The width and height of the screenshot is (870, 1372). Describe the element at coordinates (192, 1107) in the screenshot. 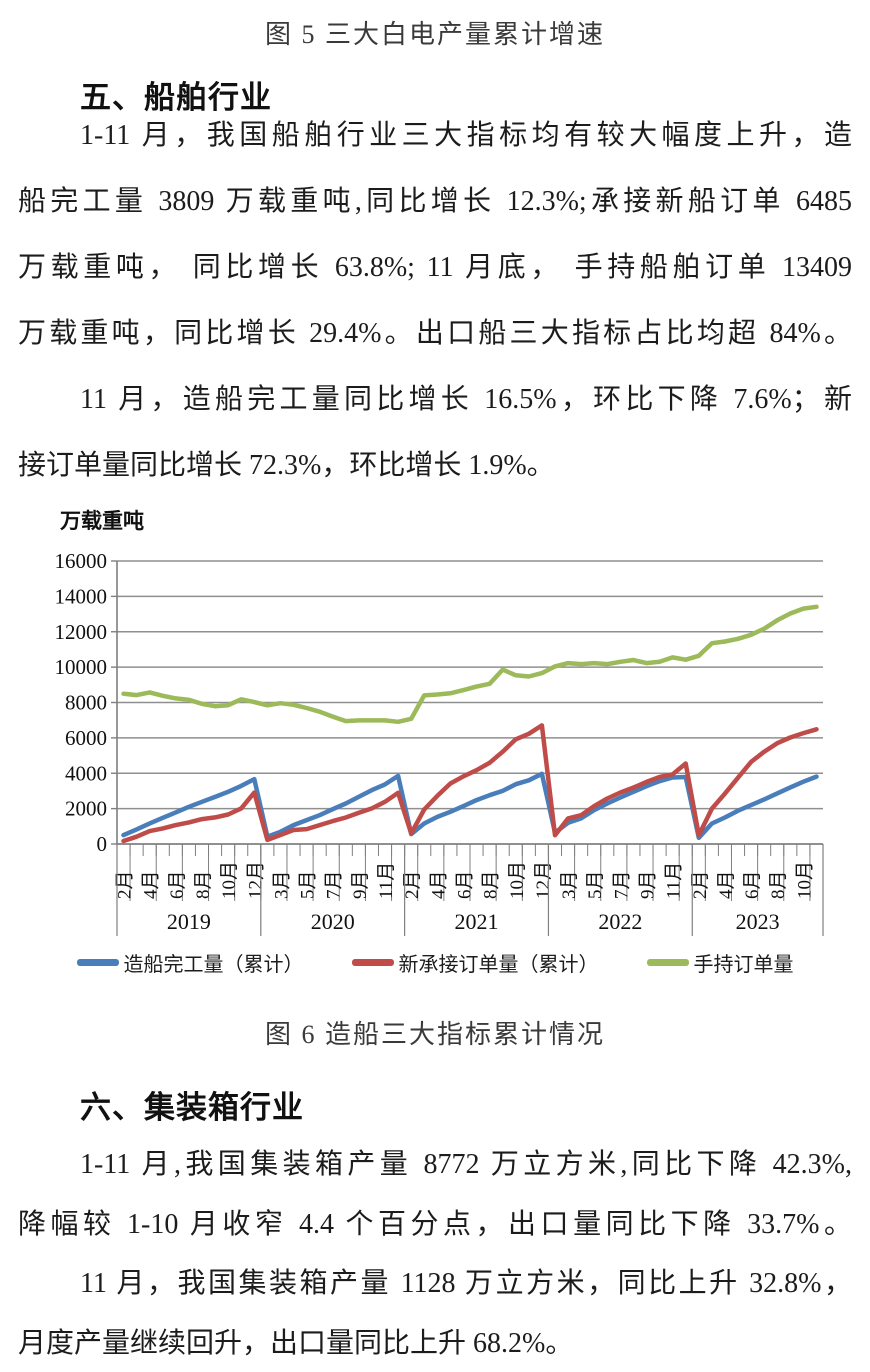

I see `container-section-heading: 六、集装箱行业` at that location.